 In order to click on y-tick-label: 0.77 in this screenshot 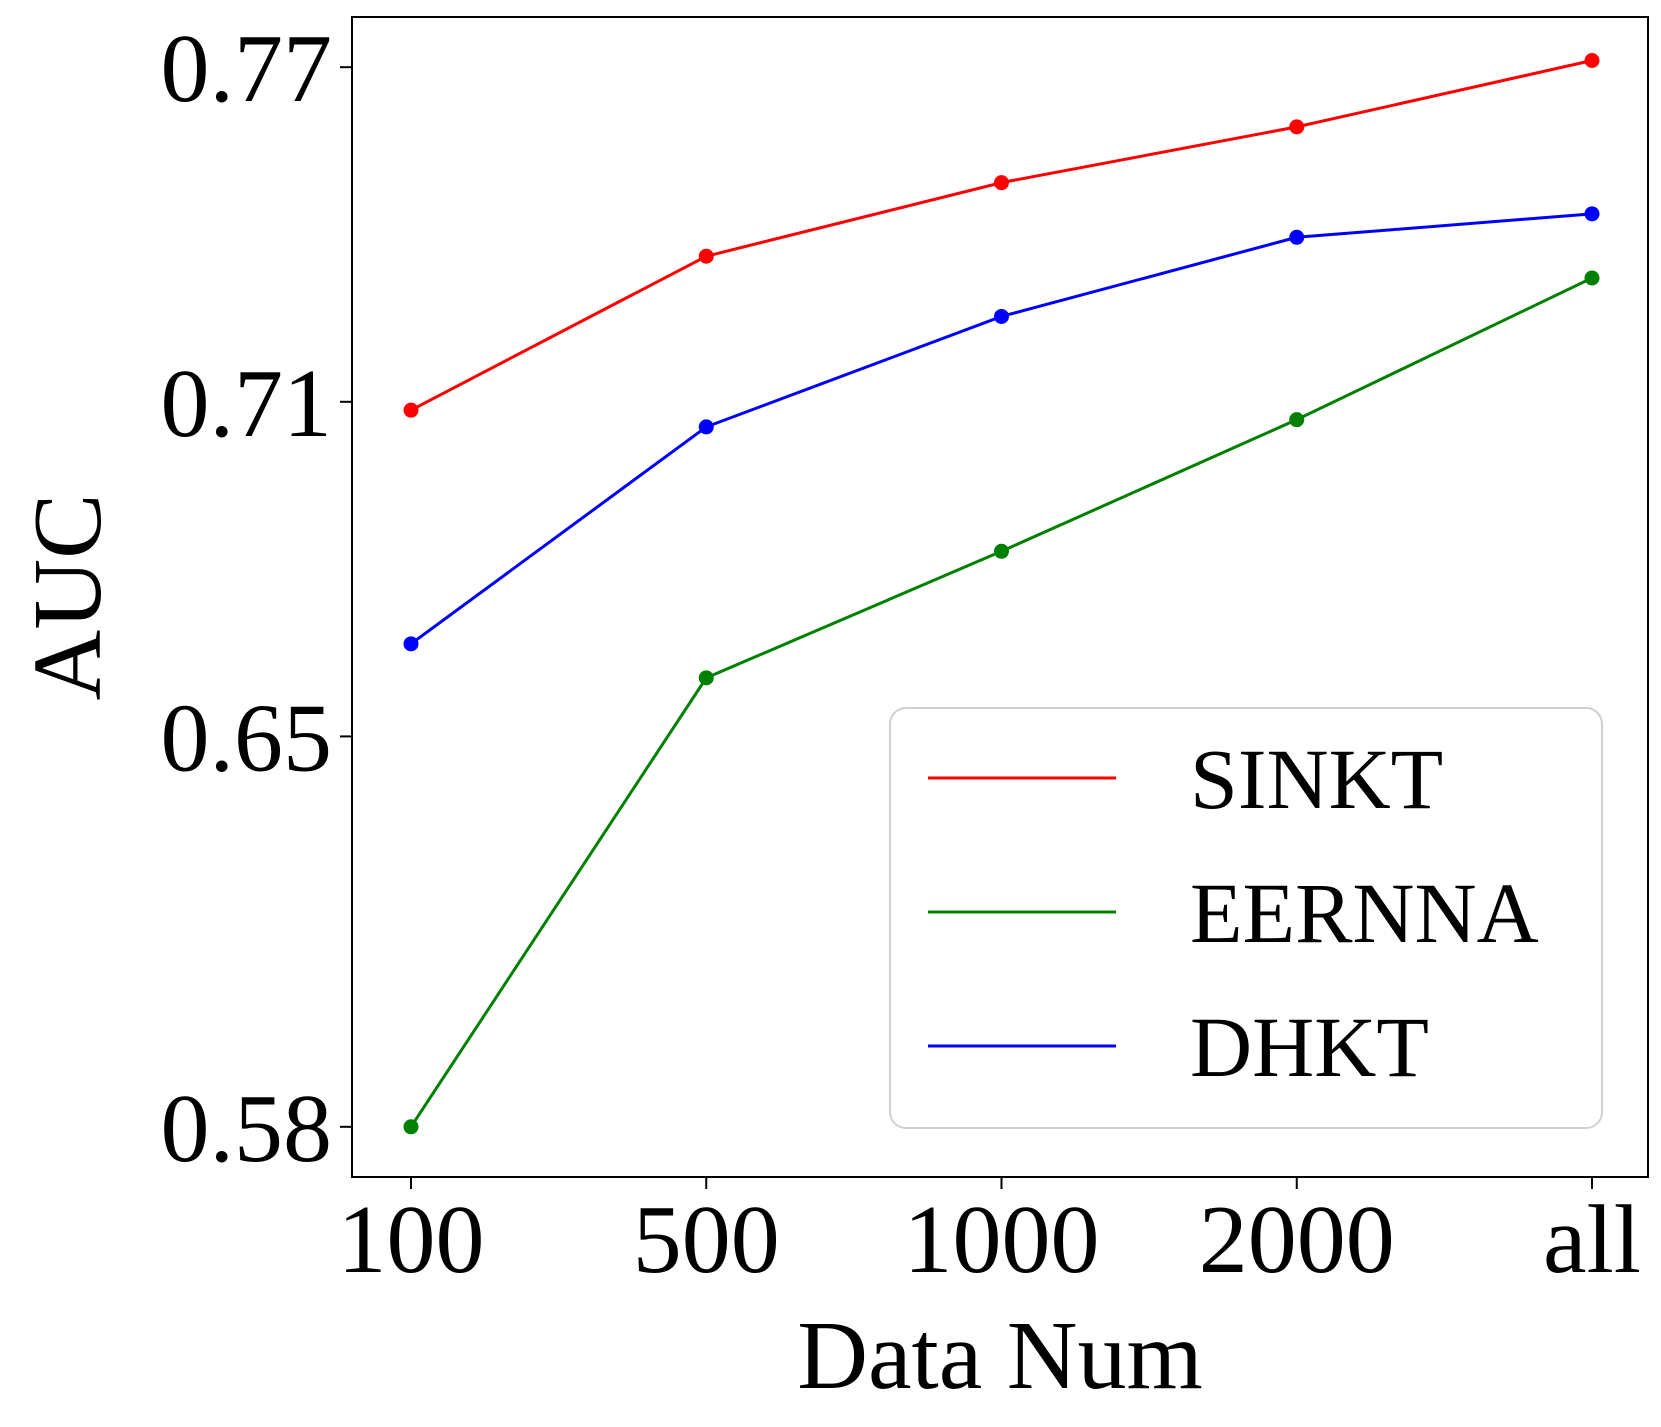, I will do `click(247, 69)`.